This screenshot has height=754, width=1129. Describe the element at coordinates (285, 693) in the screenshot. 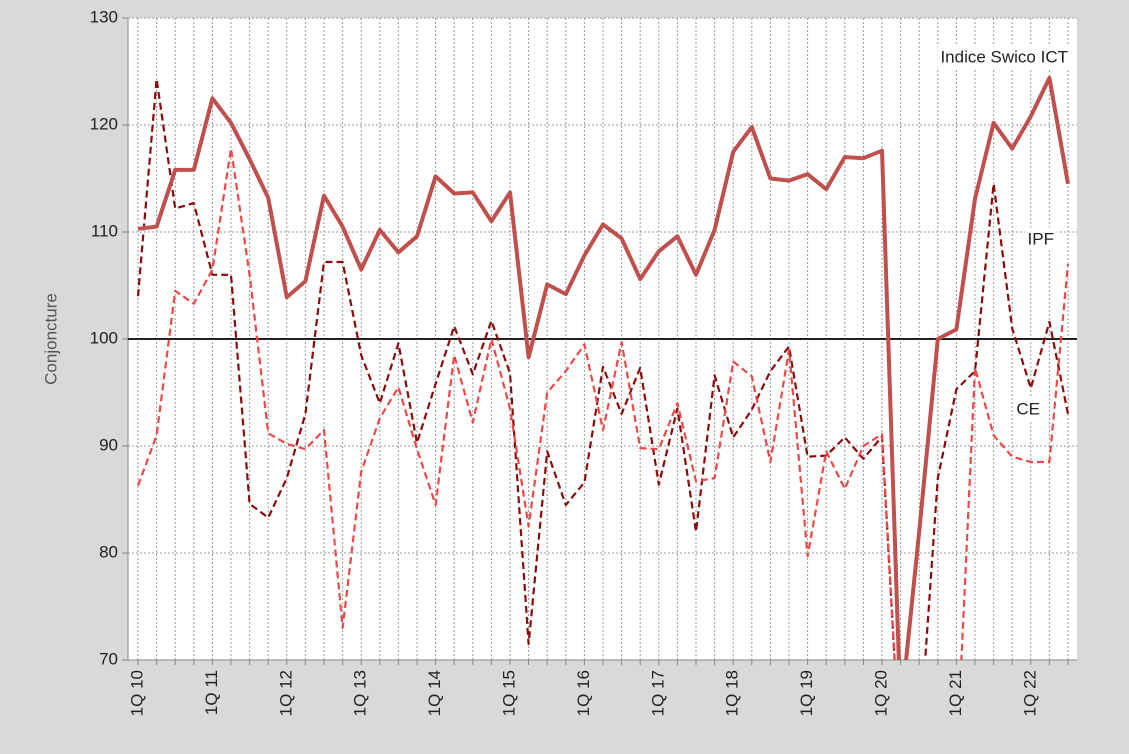

I see `x-tick-label: 1Q 12` at that location.